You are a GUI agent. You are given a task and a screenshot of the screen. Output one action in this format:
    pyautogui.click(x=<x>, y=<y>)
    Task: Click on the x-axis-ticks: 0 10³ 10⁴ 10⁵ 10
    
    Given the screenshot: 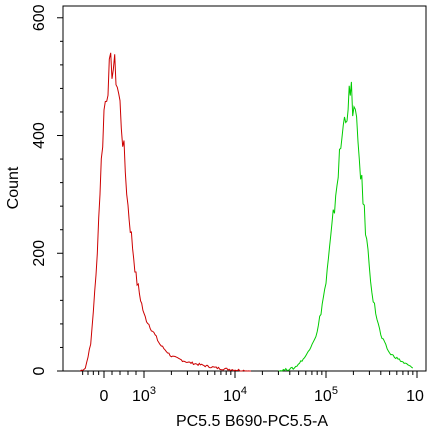 What is the action you would take?
    pyautogui.click(x=253, y=388)
    